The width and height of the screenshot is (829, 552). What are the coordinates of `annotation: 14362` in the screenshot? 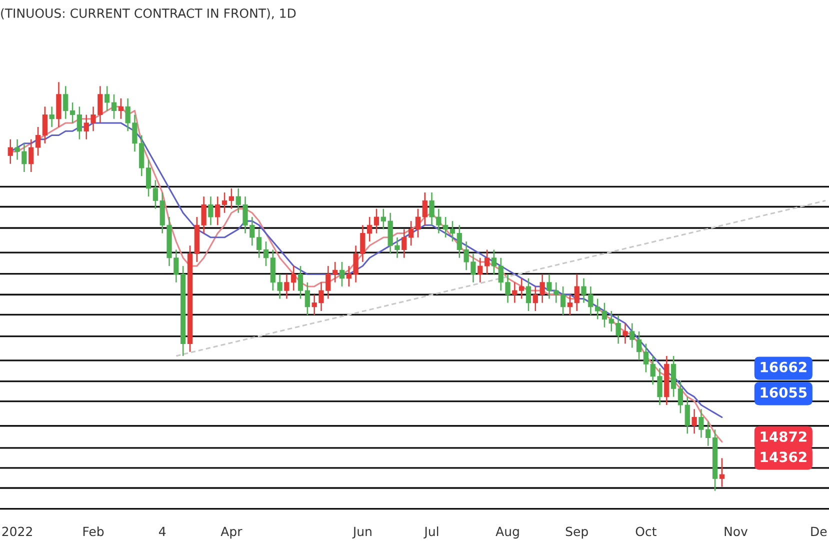 It's located at (783, 457).